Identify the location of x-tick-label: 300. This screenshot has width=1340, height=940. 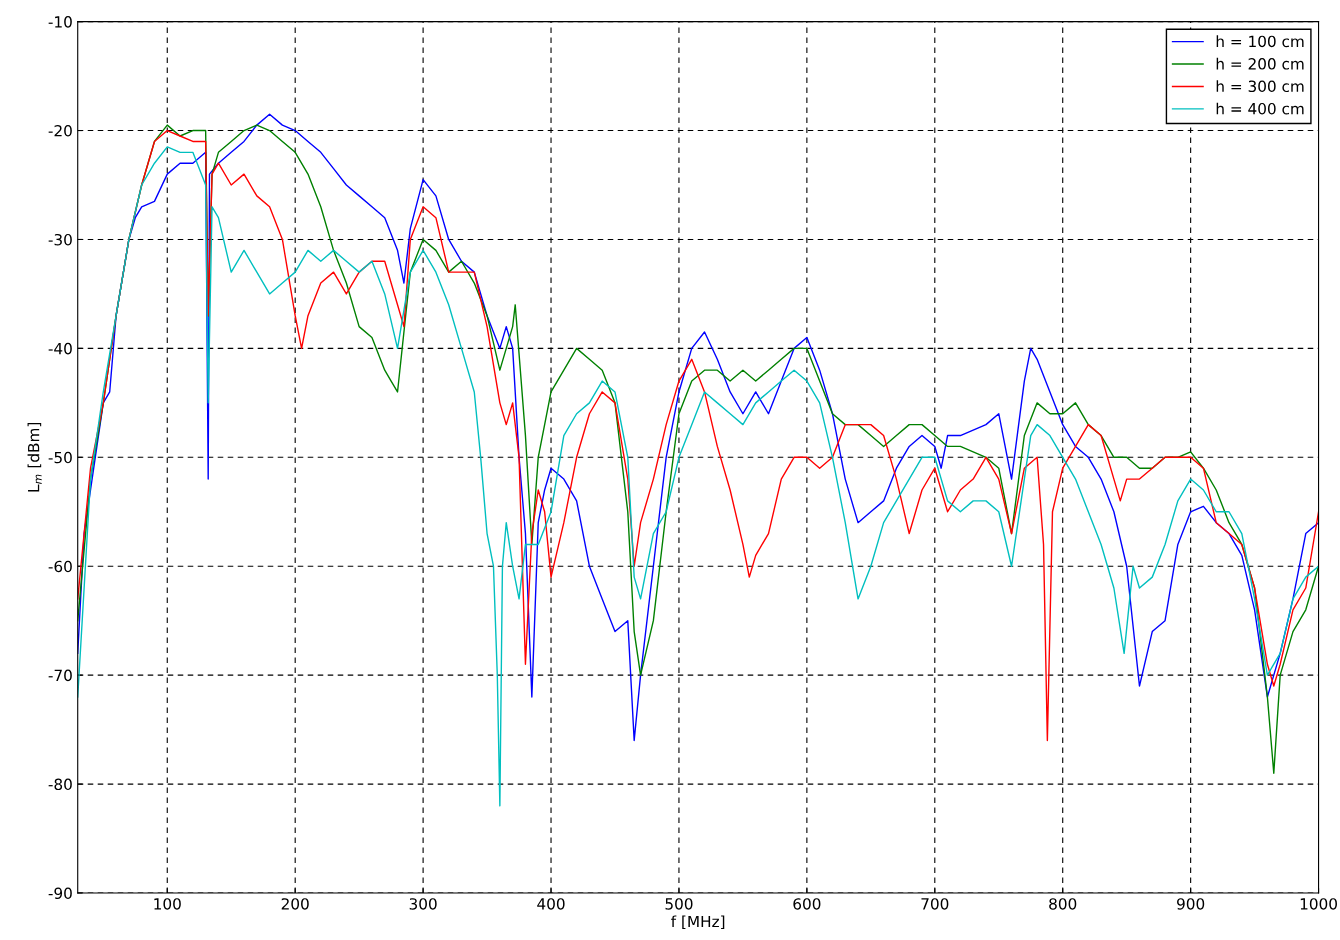
(423, 904).